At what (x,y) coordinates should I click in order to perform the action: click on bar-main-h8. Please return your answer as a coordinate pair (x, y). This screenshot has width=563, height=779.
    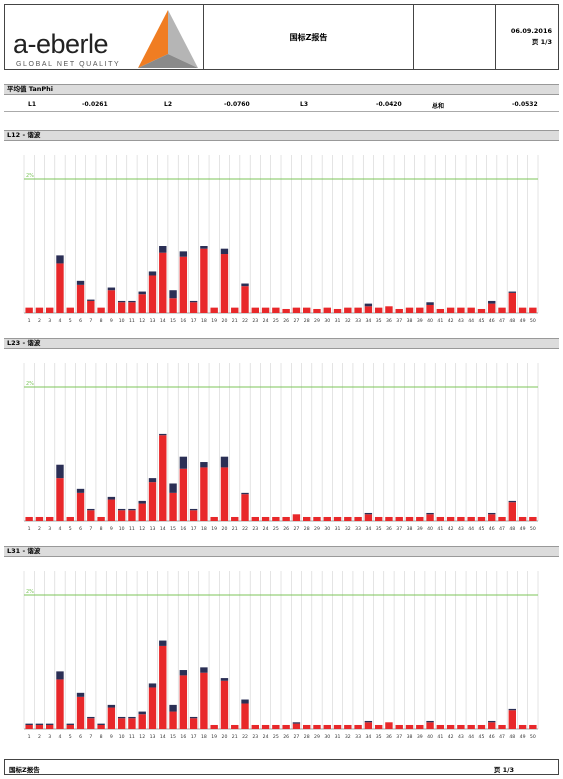
    Looking at the image, I should click on (101, 310).